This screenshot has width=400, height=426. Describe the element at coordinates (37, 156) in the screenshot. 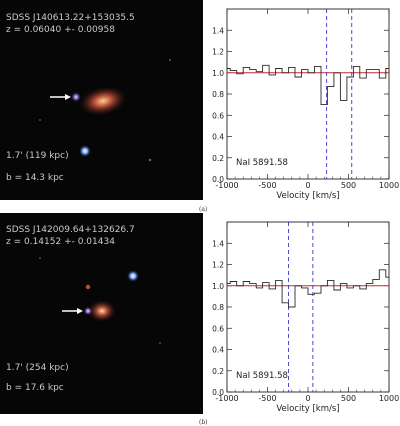

I see `separation-label: 1.7' (119 kpc)` at that location.